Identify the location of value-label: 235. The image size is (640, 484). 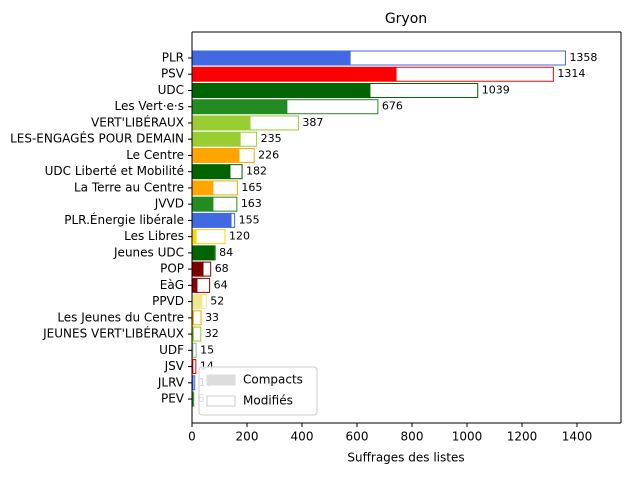
(271, 138).